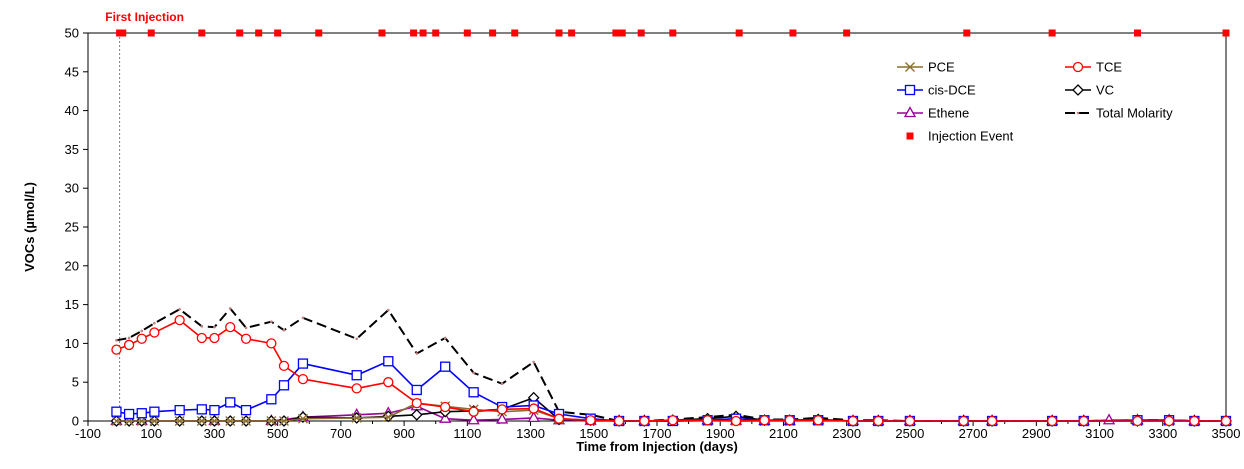  I want to click on series-injection-event, so click(673, 33).